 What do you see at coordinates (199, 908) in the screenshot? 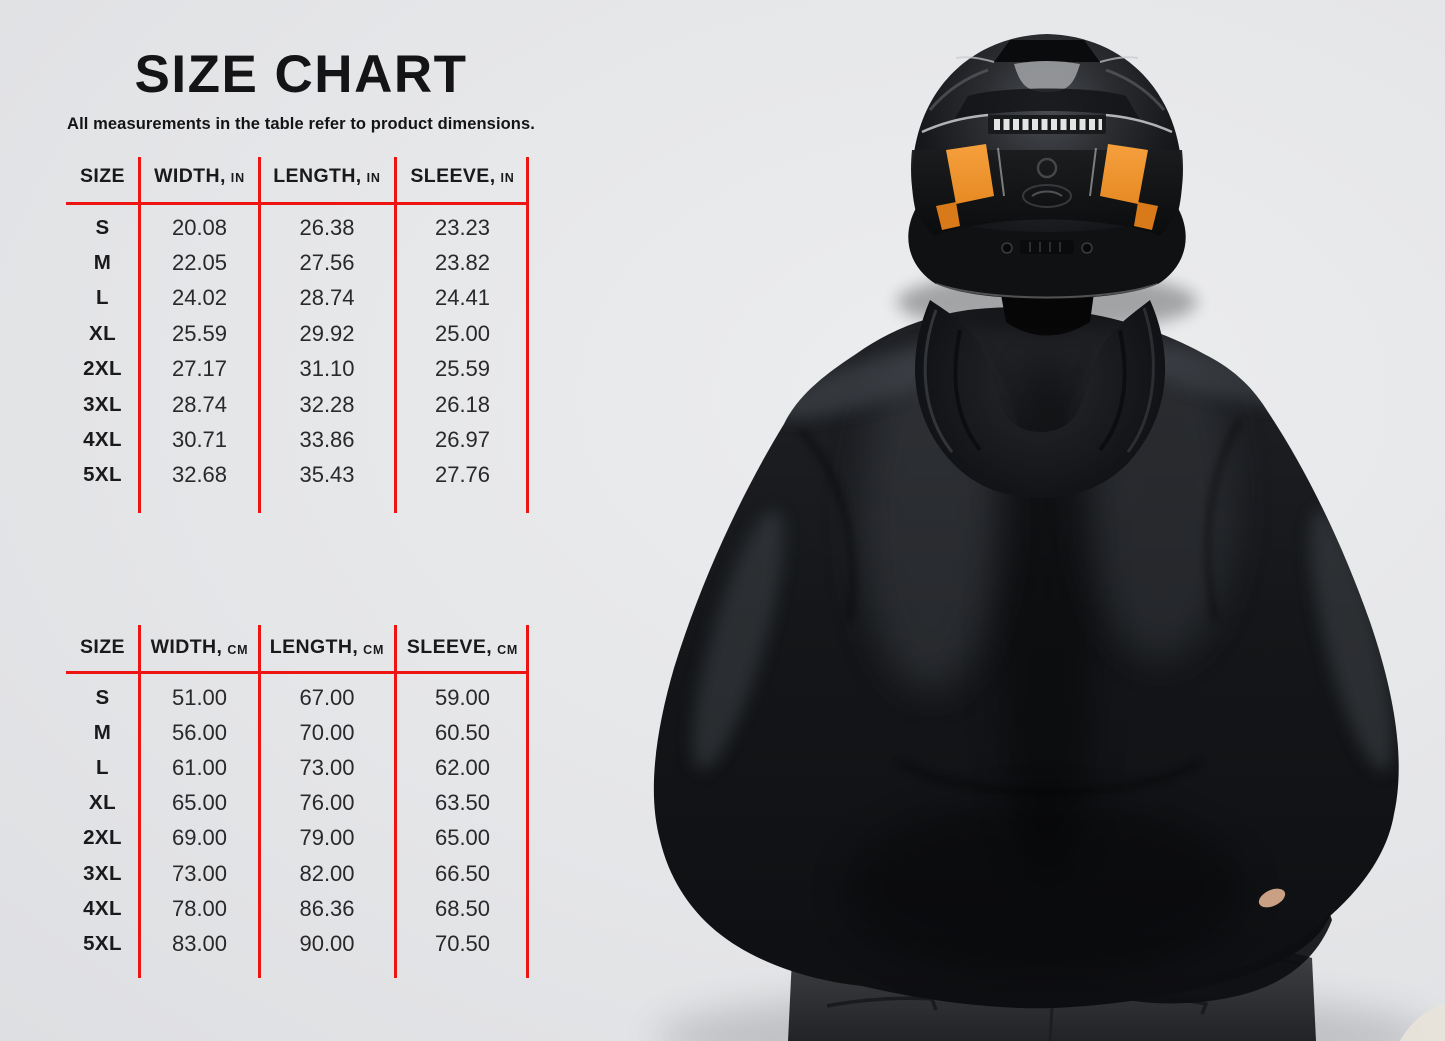
I see `measurement-value-cell: 78.00` at bounding box center [199, 908].